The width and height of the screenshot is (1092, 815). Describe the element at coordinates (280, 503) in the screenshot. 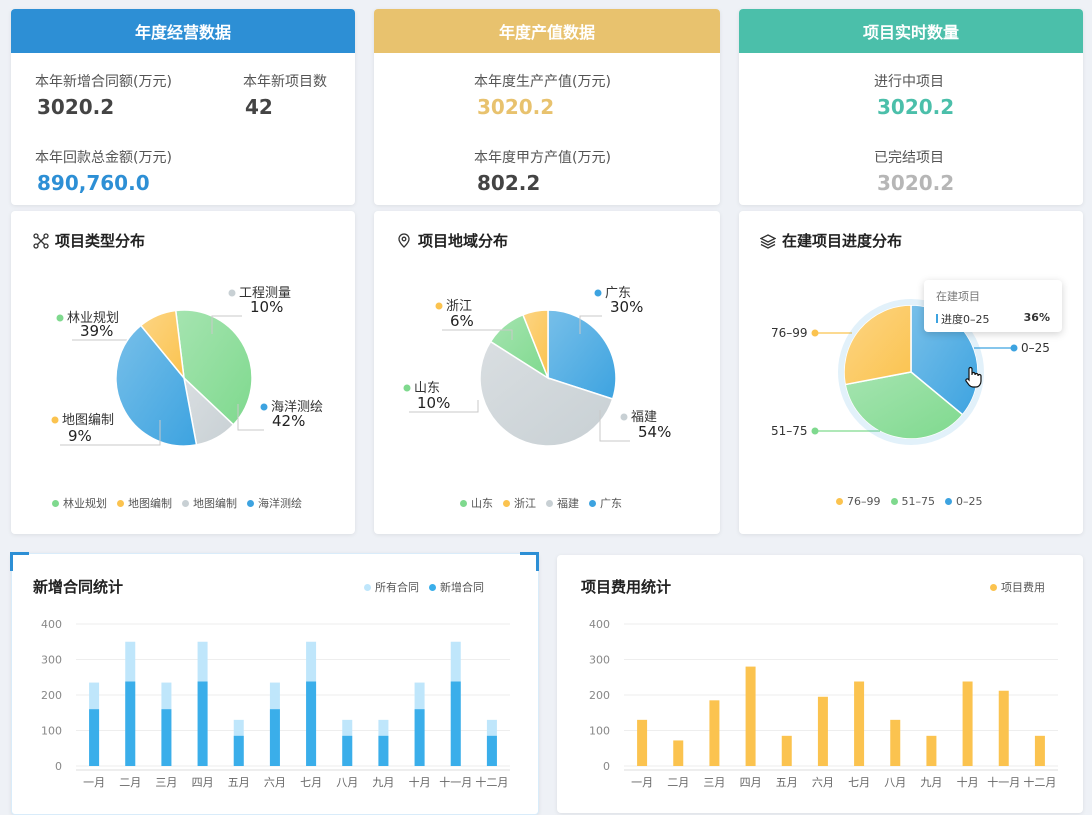

I see `legend-label: 海洋测绘` at that location.